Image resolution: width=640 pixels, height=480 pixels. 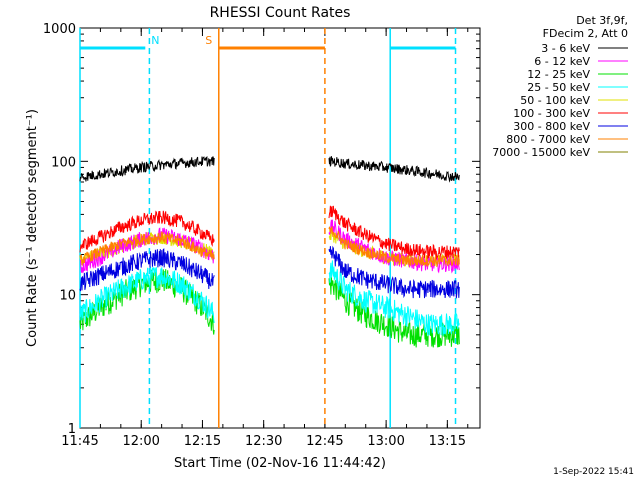 What do you see at coordinates (140, 441) in the screenshot?
I see `x-tick-label: 12:00` at bounding box center [140, 441].